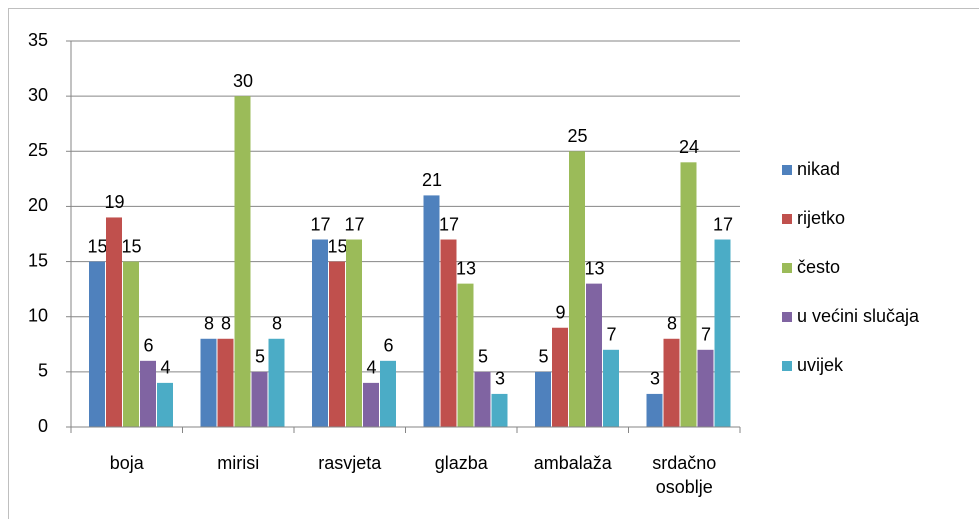 Image resolution: width=979 pixels, height=519 pixels. What do you see at coordinates (858, 316) in the screenshot?
I see `legend-label: u većini slučaja` at bounding box center [858, 316].